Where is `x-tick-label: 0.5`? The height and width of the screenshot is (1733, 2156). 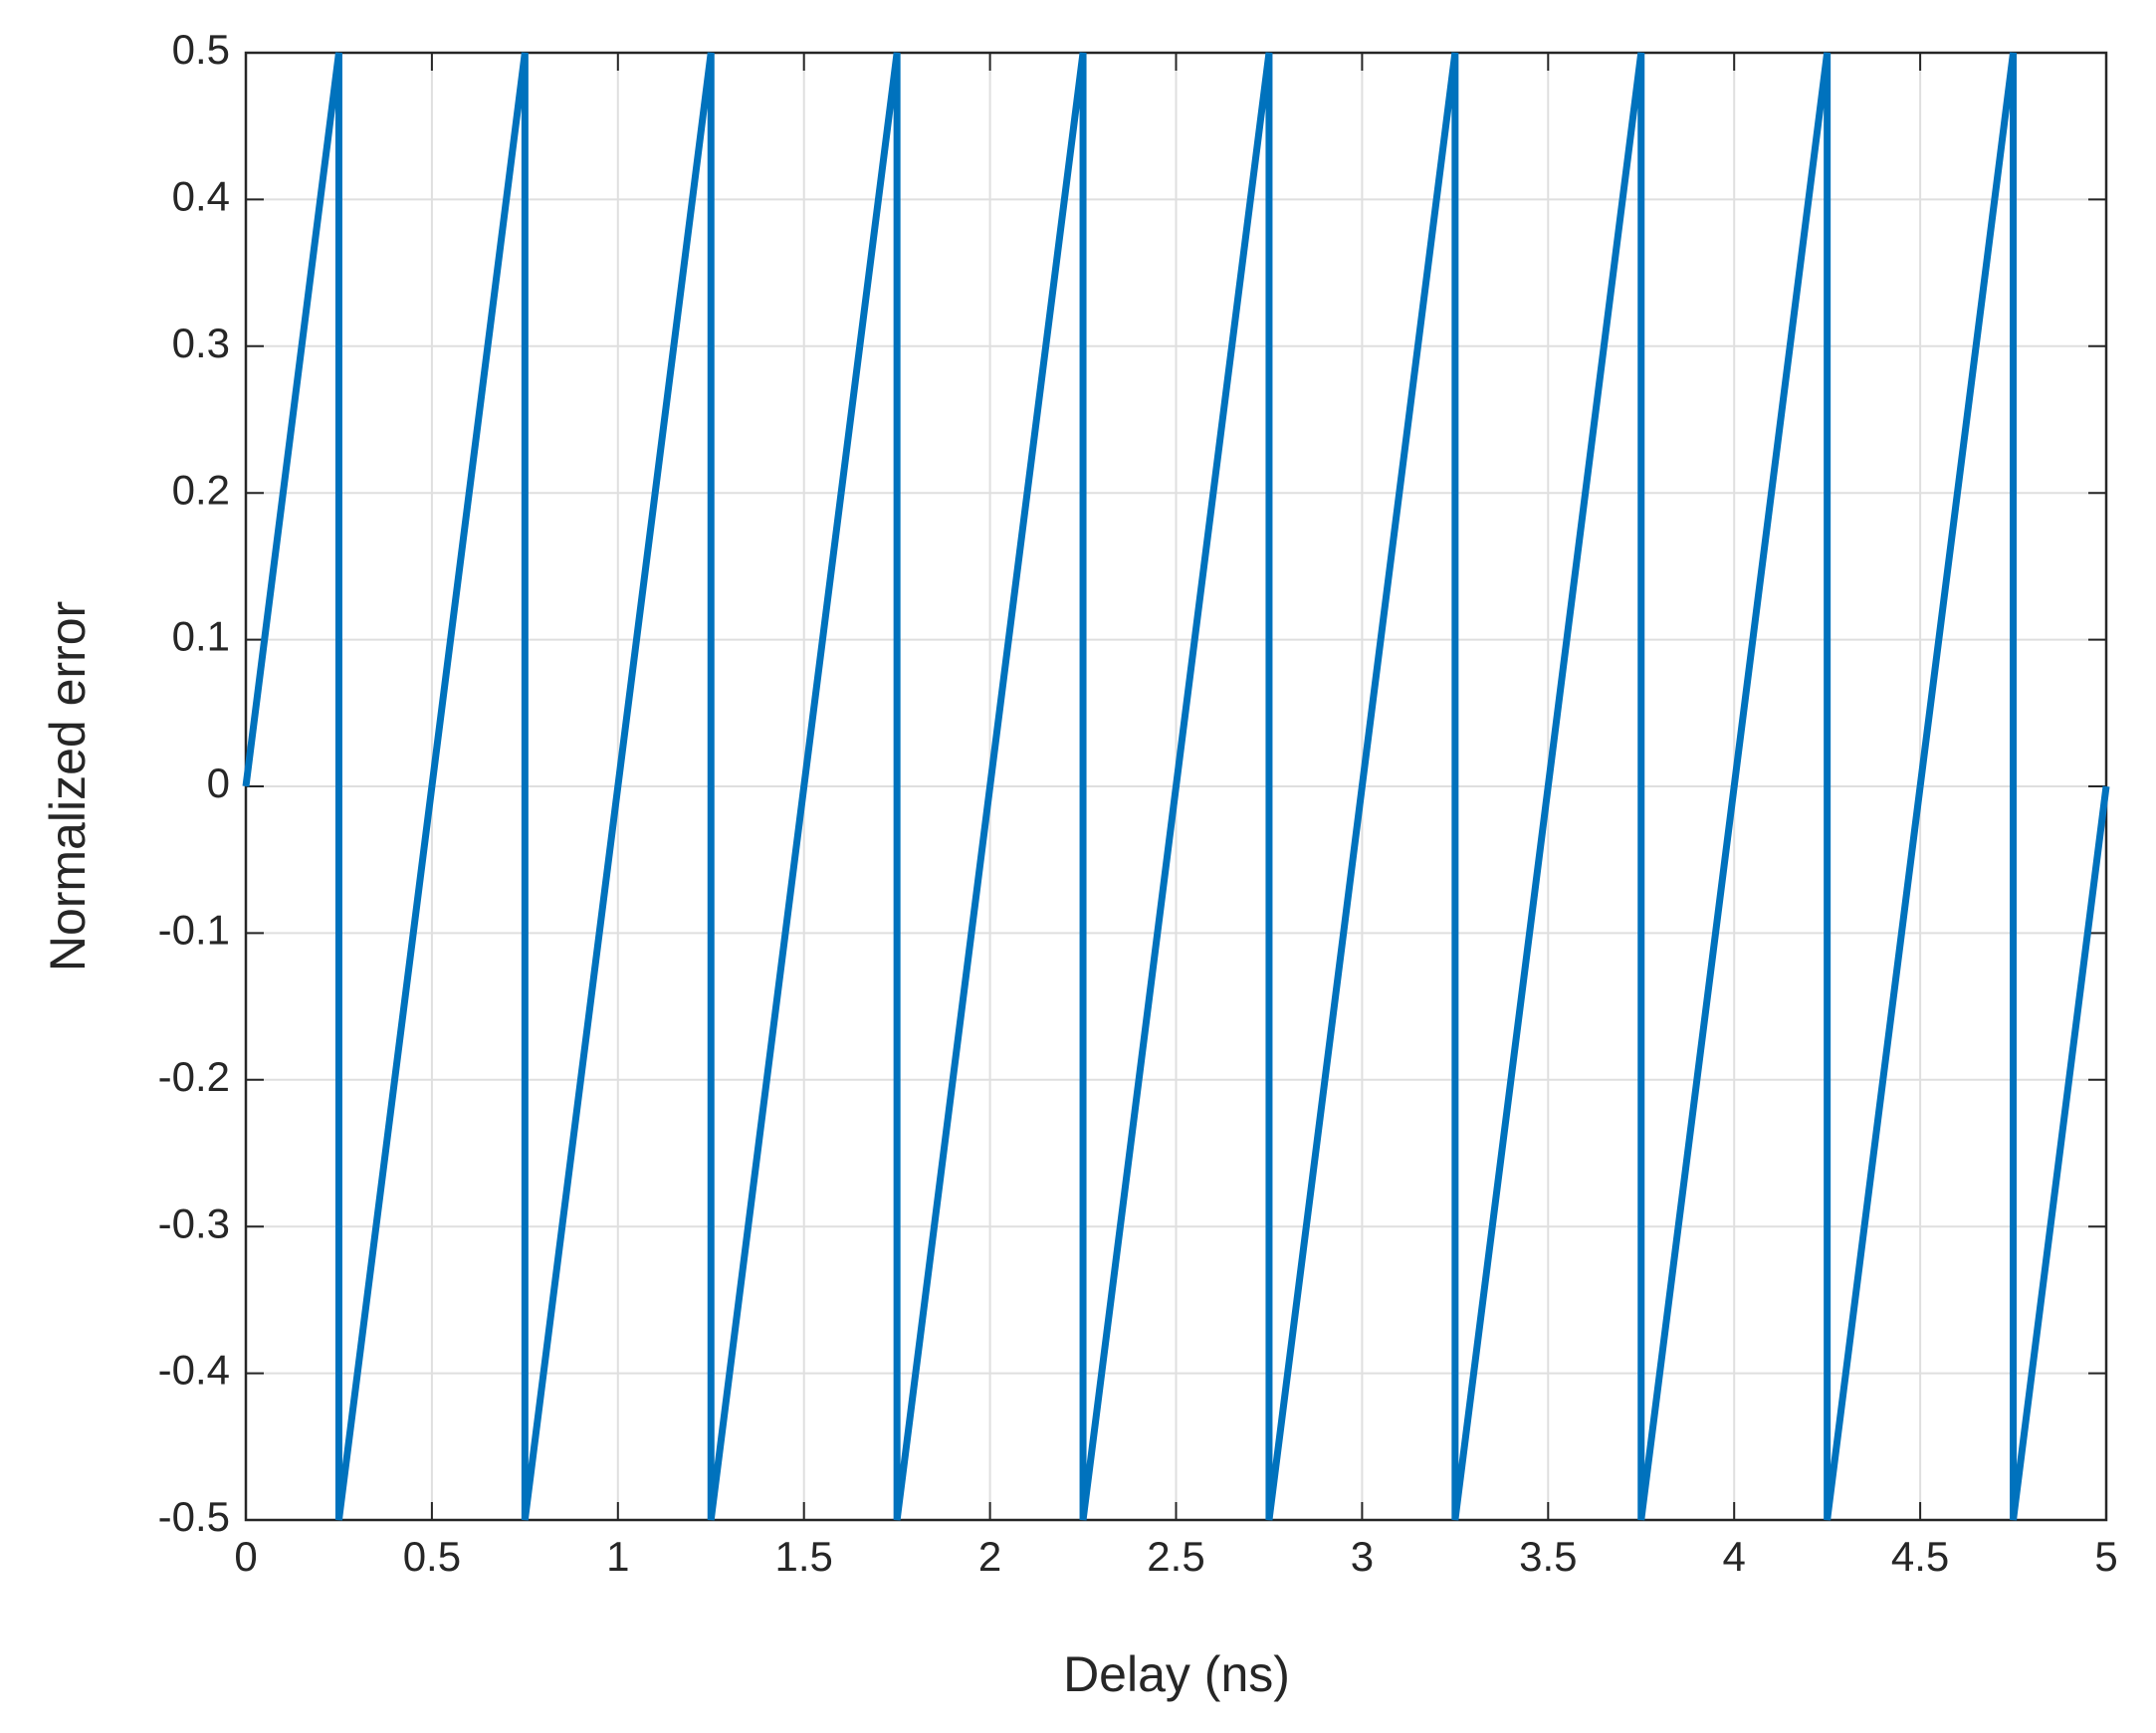 x-tick-label: 0.5 is located at coordinates (432, 1556).